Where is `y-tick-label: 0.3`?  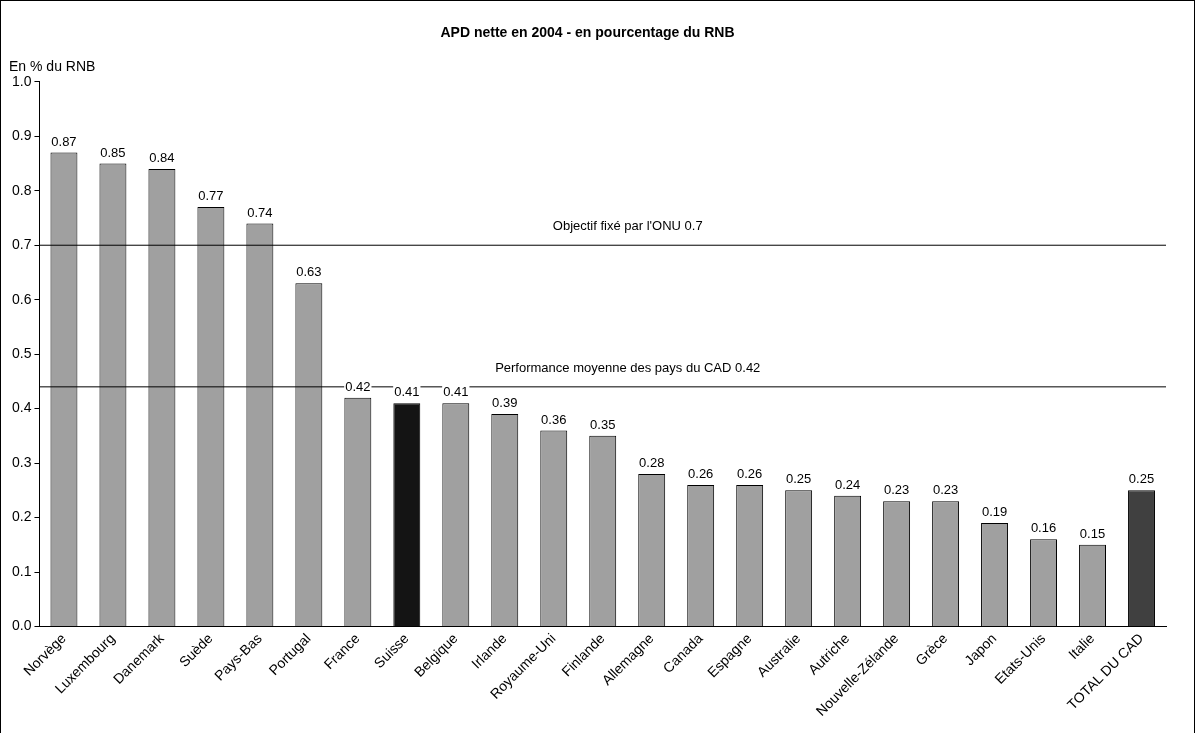
y-tick-label: 0.3 is located at coordinates (21, 461).